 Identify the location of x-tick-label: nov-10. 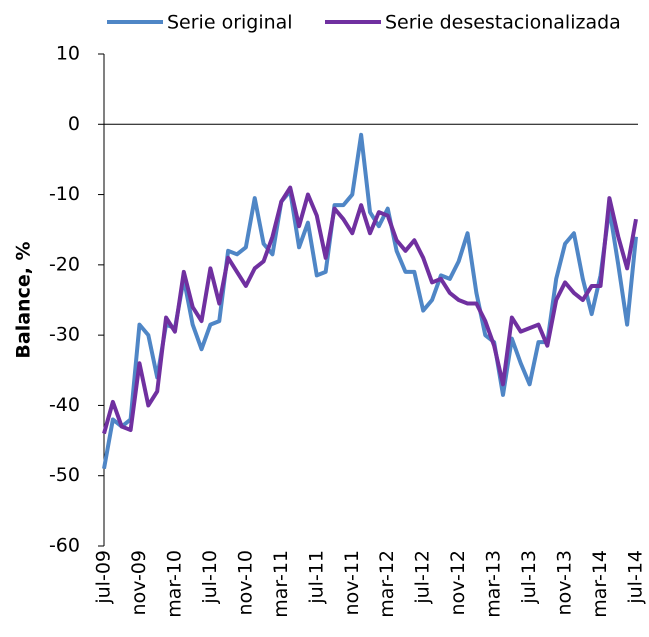
(245, 582).